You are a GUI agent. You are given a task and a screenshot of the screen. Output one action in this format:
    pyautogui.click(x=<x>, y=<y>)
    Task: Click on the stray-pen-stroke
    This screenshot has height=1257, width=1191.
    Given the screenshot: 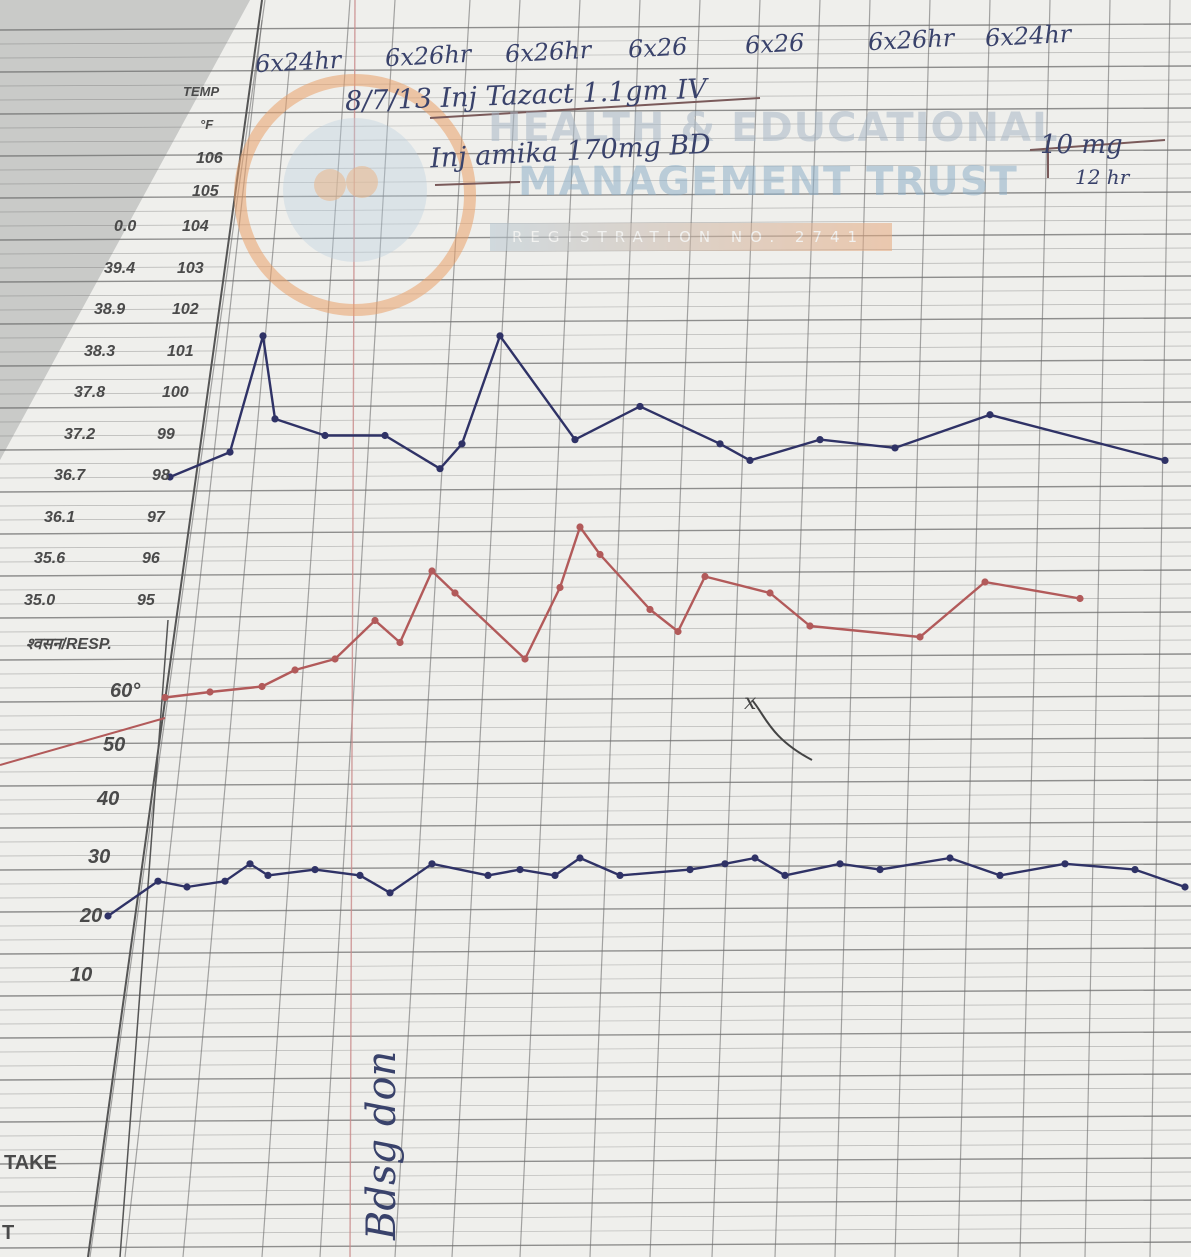 What is the action you would take?
    pyautogui.click(x=782, y=730)
    